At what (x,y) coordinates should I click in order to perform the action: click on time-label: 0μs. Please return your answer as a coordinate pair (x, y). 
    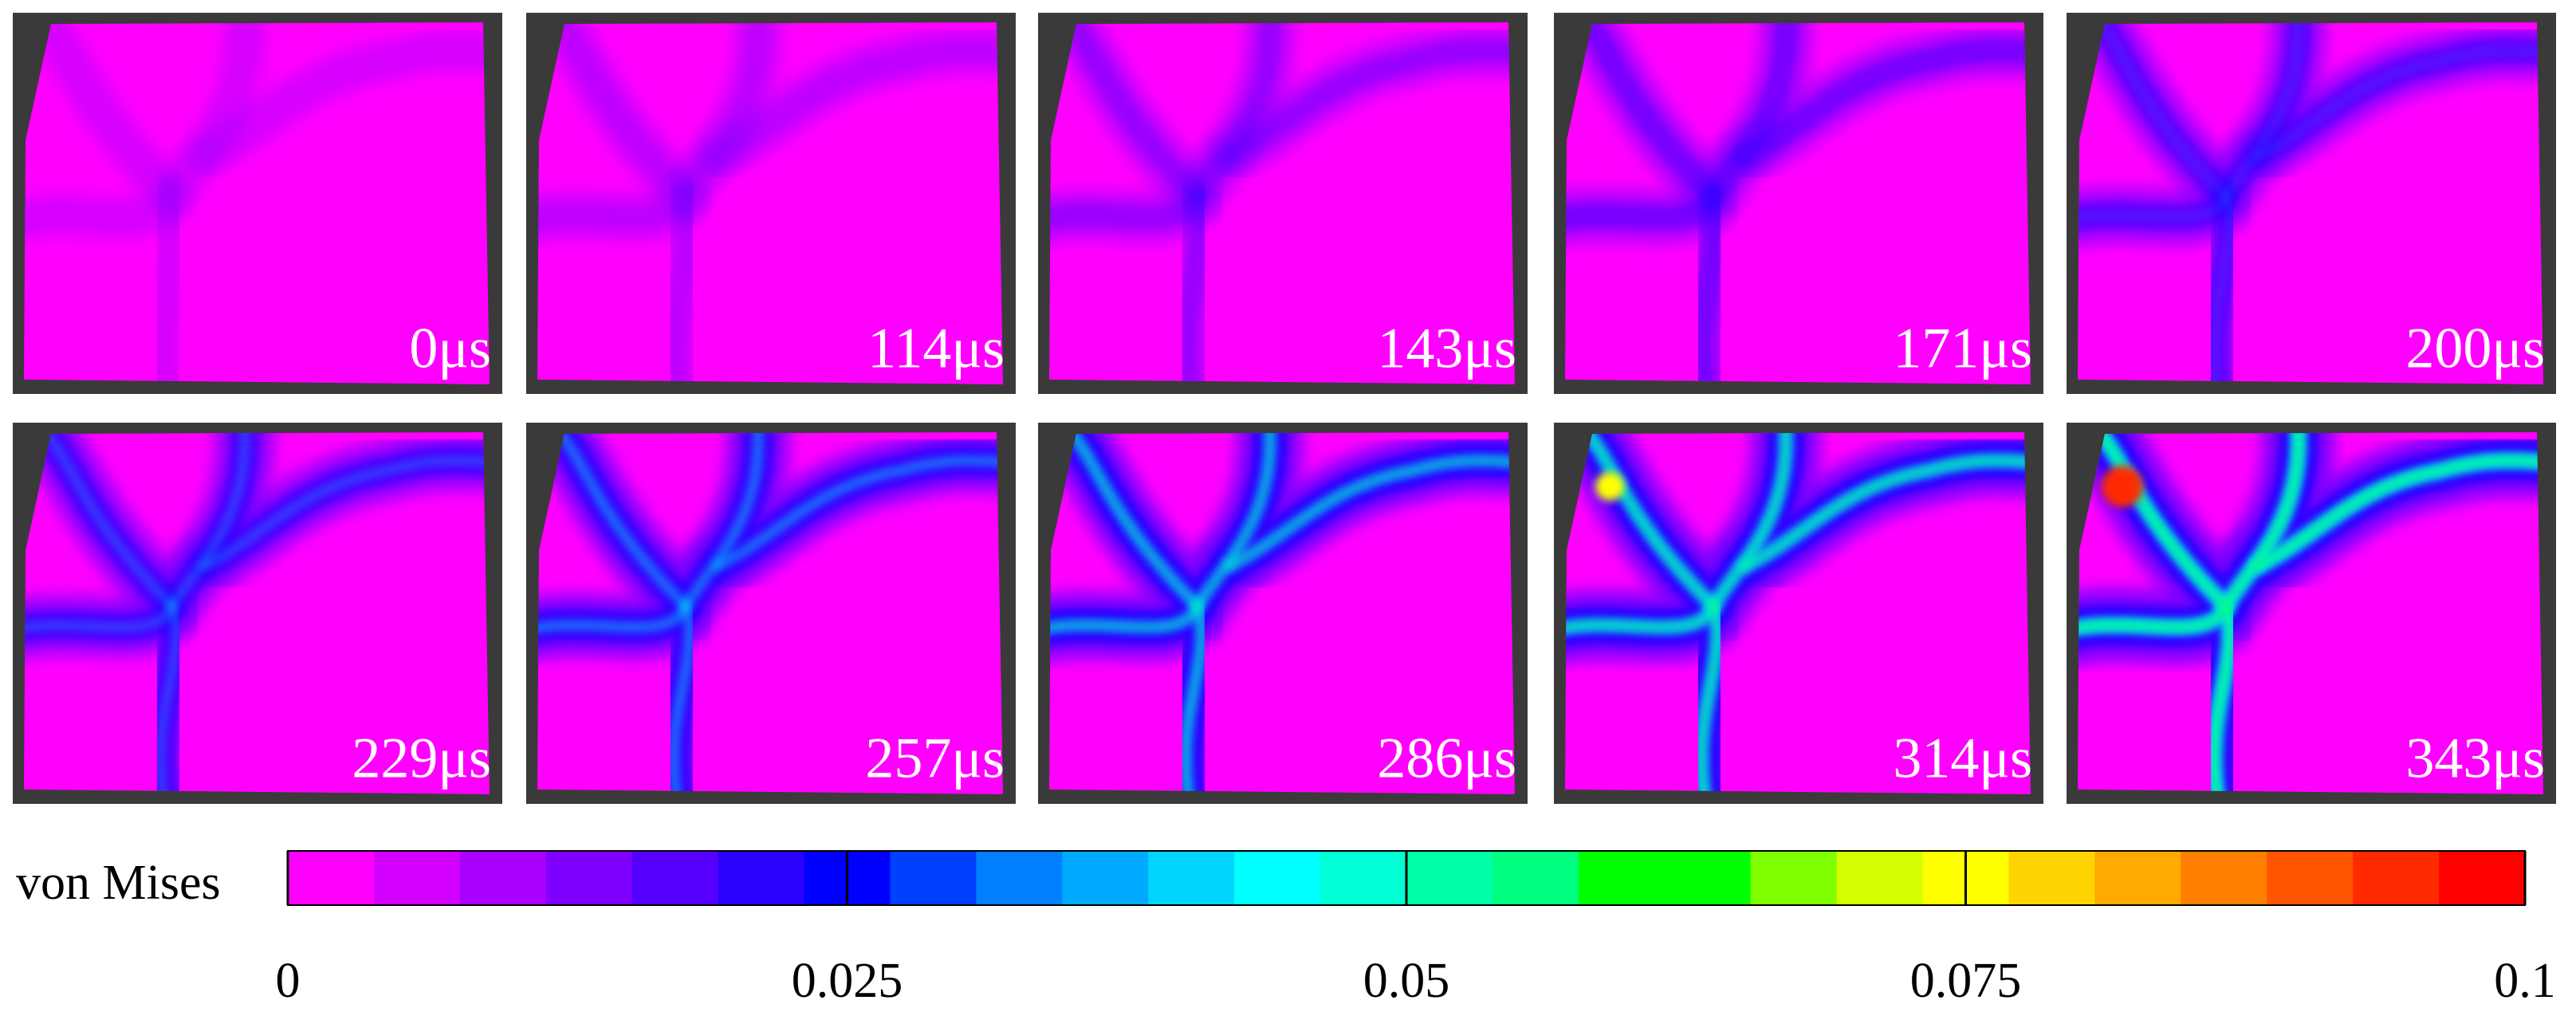
    Looking at the image, I should click on (450, 348).